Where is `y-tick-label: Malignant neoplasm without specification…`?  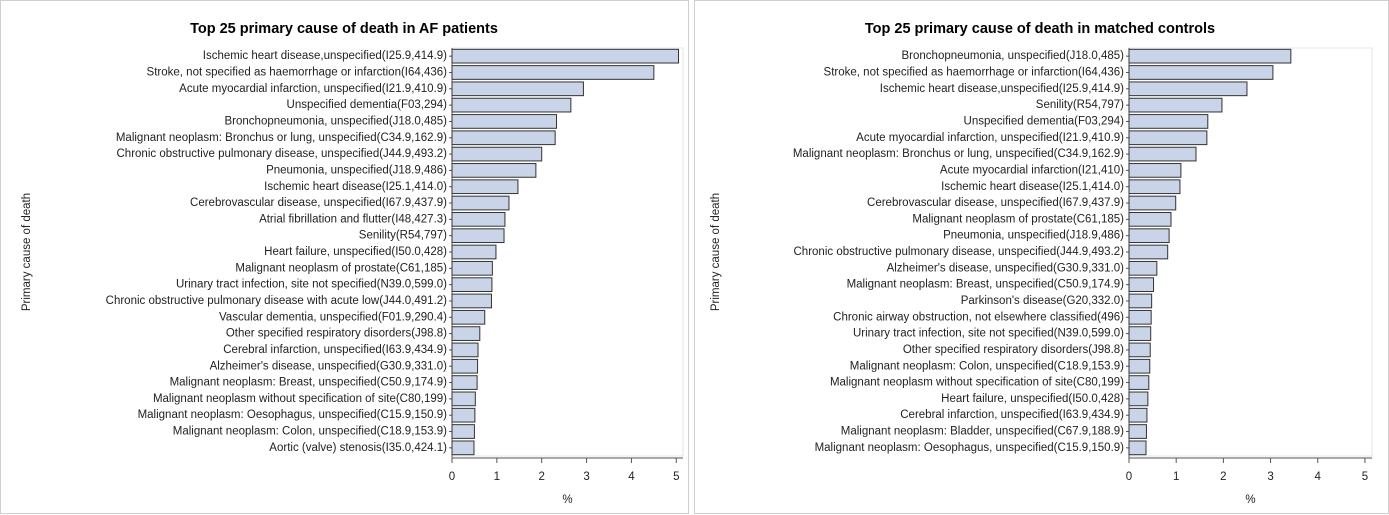
y-tick-label: Malignant neoplasm without specification… is located at coordinates (300, 399).